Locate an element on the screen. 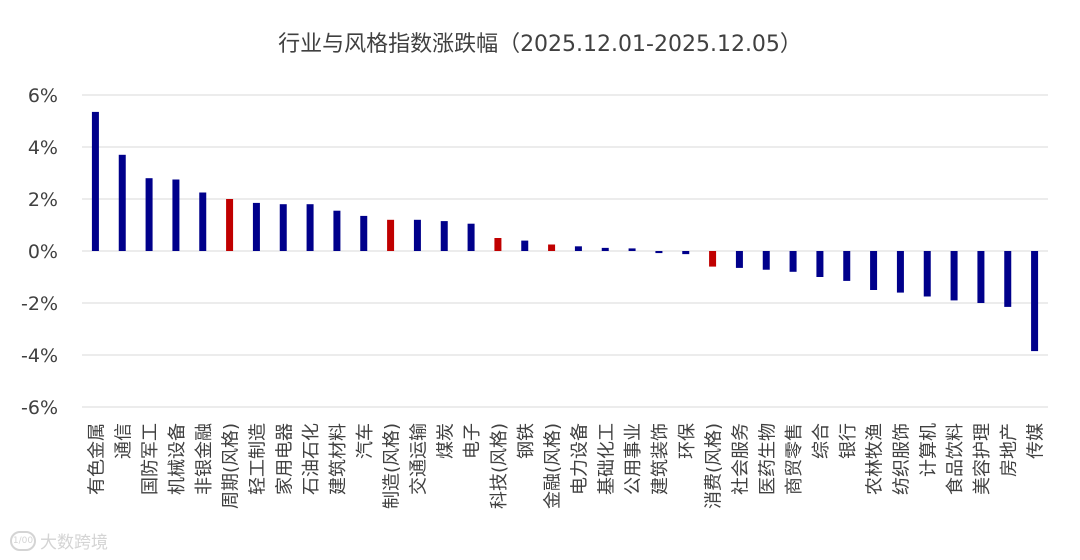 The image size is (1080, 560). x-tick-label: 银行 is located at coordinates (848, 441).